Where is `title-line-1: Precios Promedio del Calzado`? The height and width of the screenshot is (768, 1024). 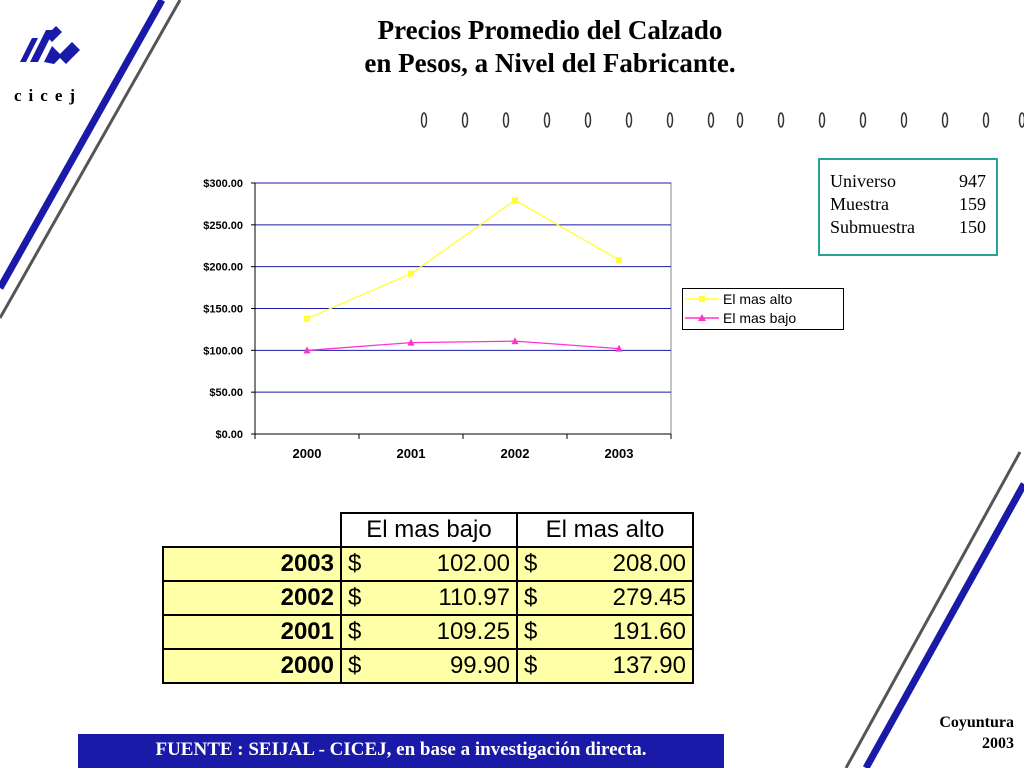 title-line-1: Precios Promedio del Calzado is located at coordinates (550, 30).